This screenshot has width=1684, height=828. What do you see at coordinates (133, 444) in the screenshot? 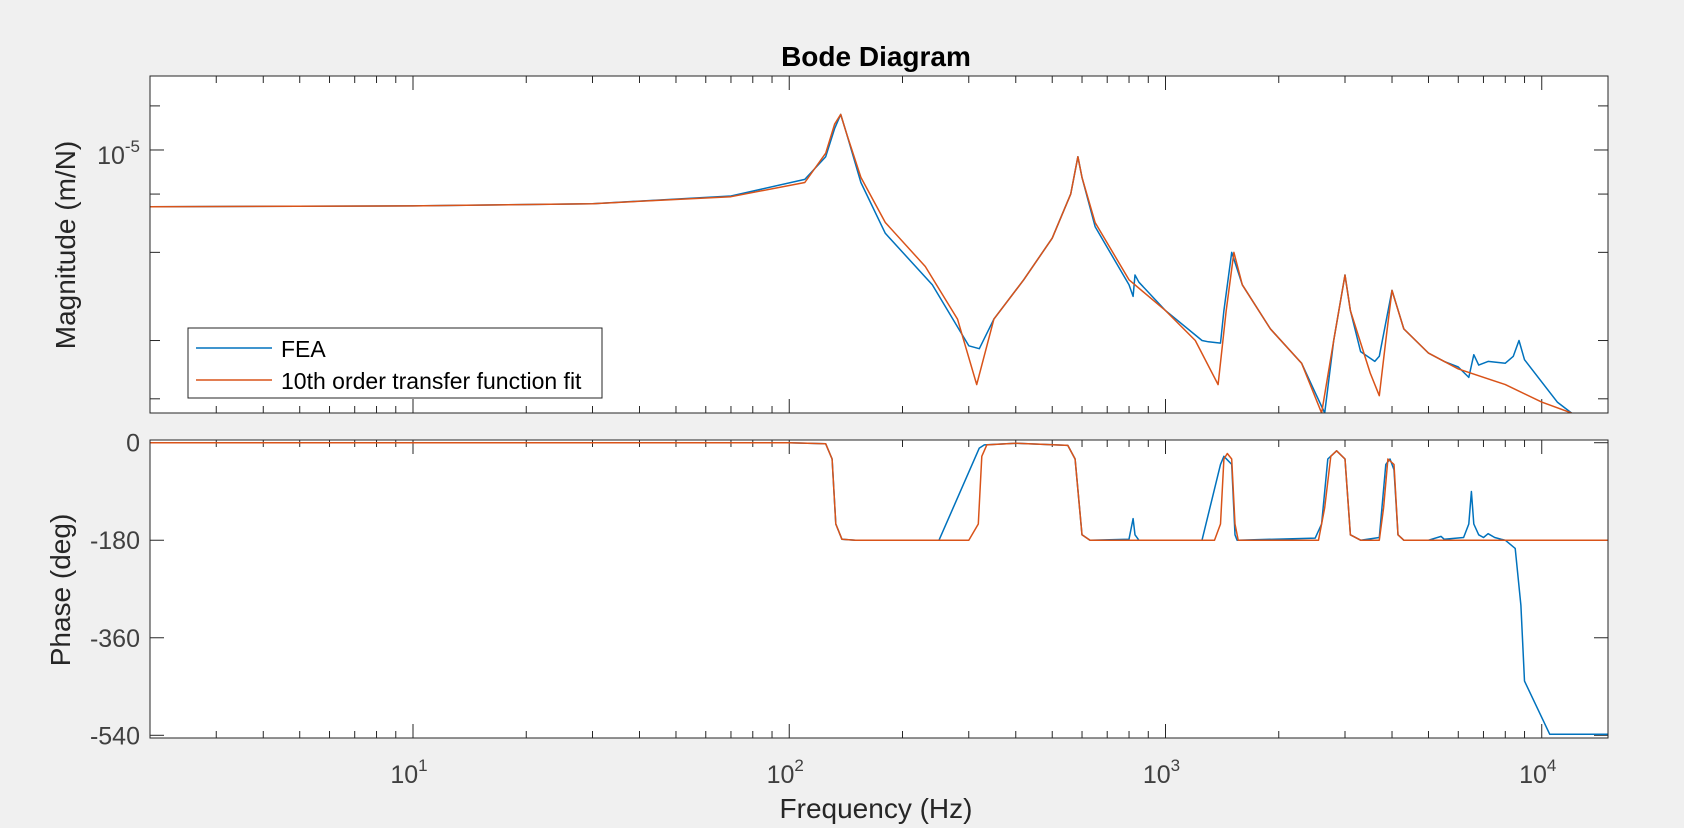
I see `phase-y-tick-label: 0` at bounding box center [133, 444].